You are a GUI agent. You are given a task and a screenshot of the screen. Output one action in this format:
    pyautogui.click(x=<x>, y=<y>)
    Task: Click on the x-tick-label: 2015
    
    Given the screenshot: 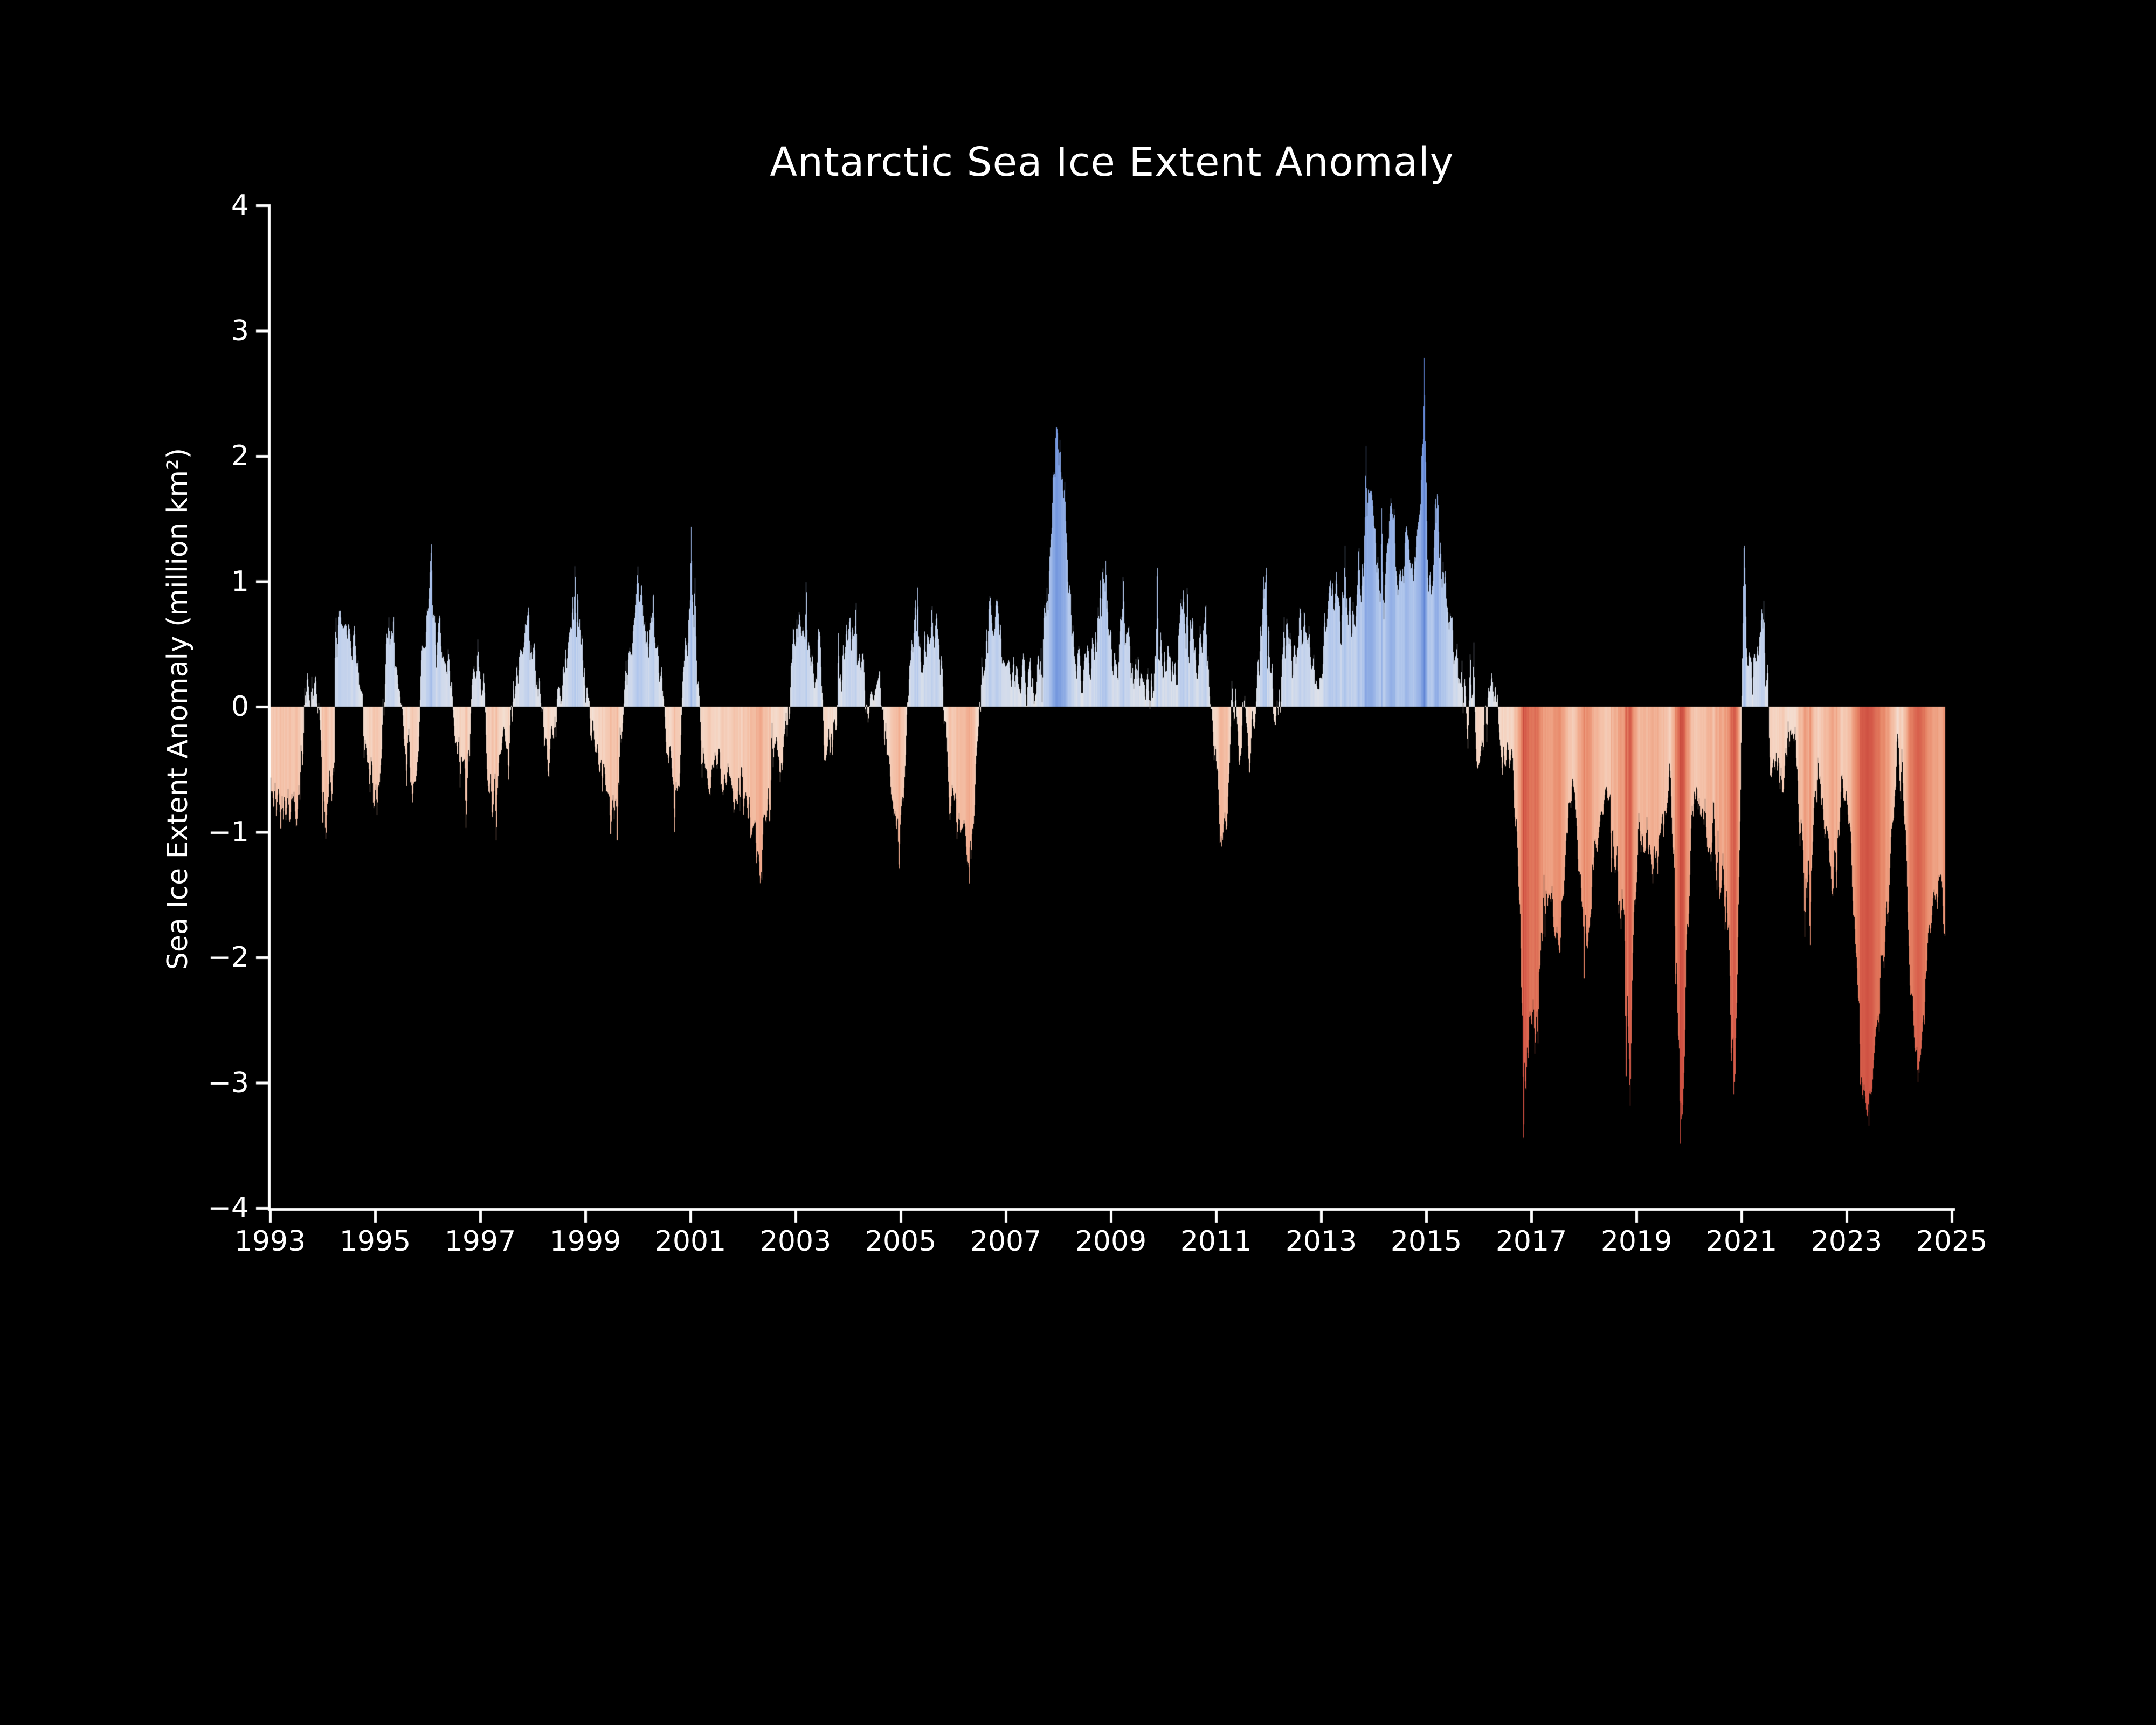 What is the action you would take?
    pyautogui.click(x=1426, y=1241)
    